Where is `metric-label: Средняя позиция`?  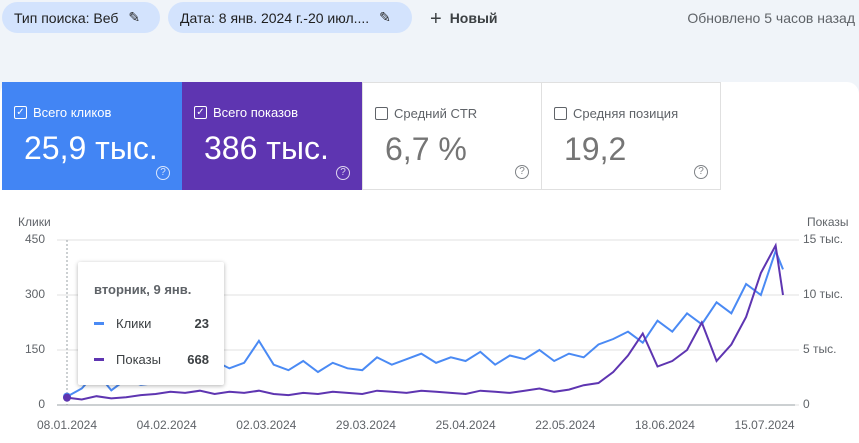 metric-label: Средняя позиция is located at coordinates (626, 113).